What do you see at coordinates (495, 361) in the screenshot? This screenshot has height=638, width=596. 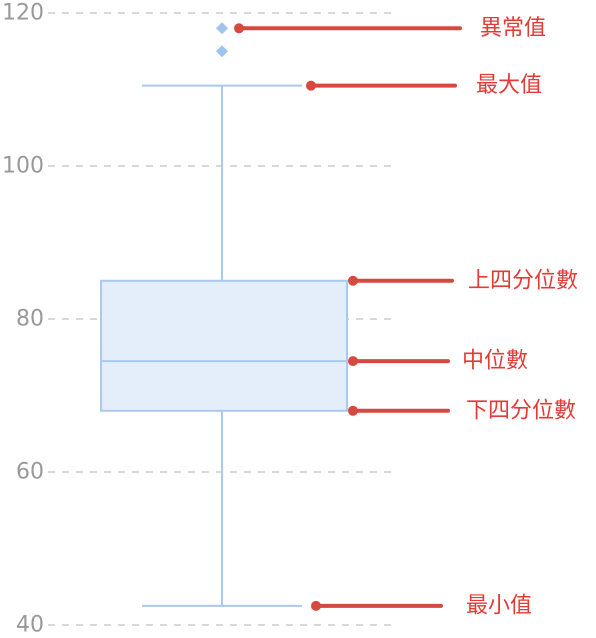 I see `annotation-label-median: 中位數` at bounding box center [495, 361].